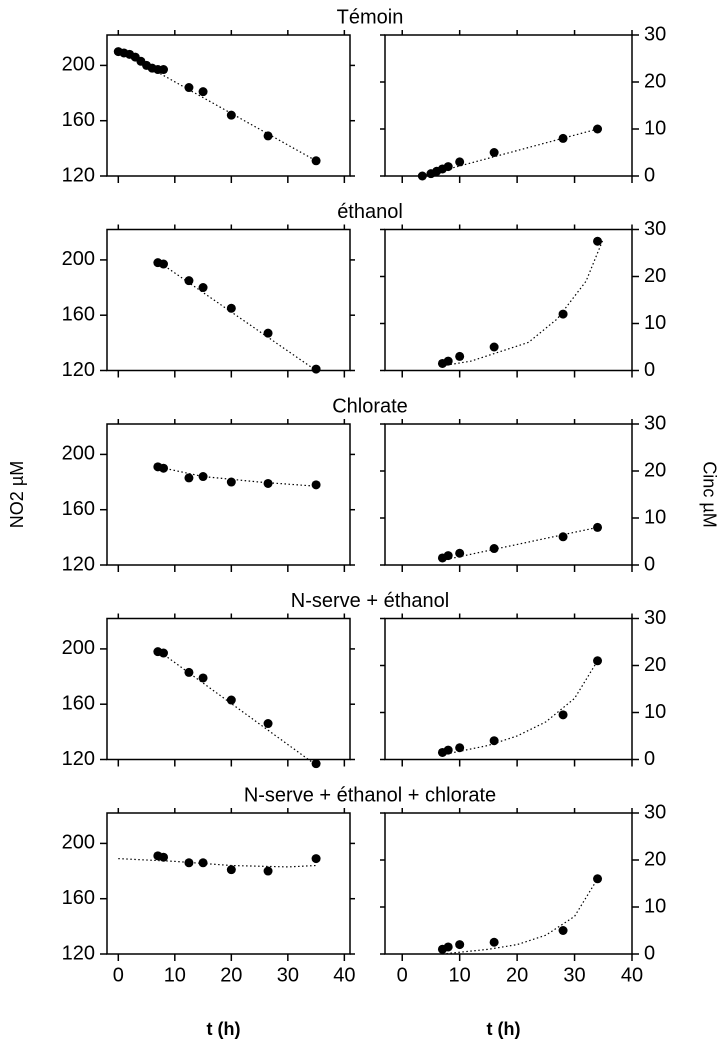 The image size is (727, 1048). What do you see at coordinates (370, 406) in the screenshot?
I see `panel-title: Chlorate` at bounding box center [370, 406].